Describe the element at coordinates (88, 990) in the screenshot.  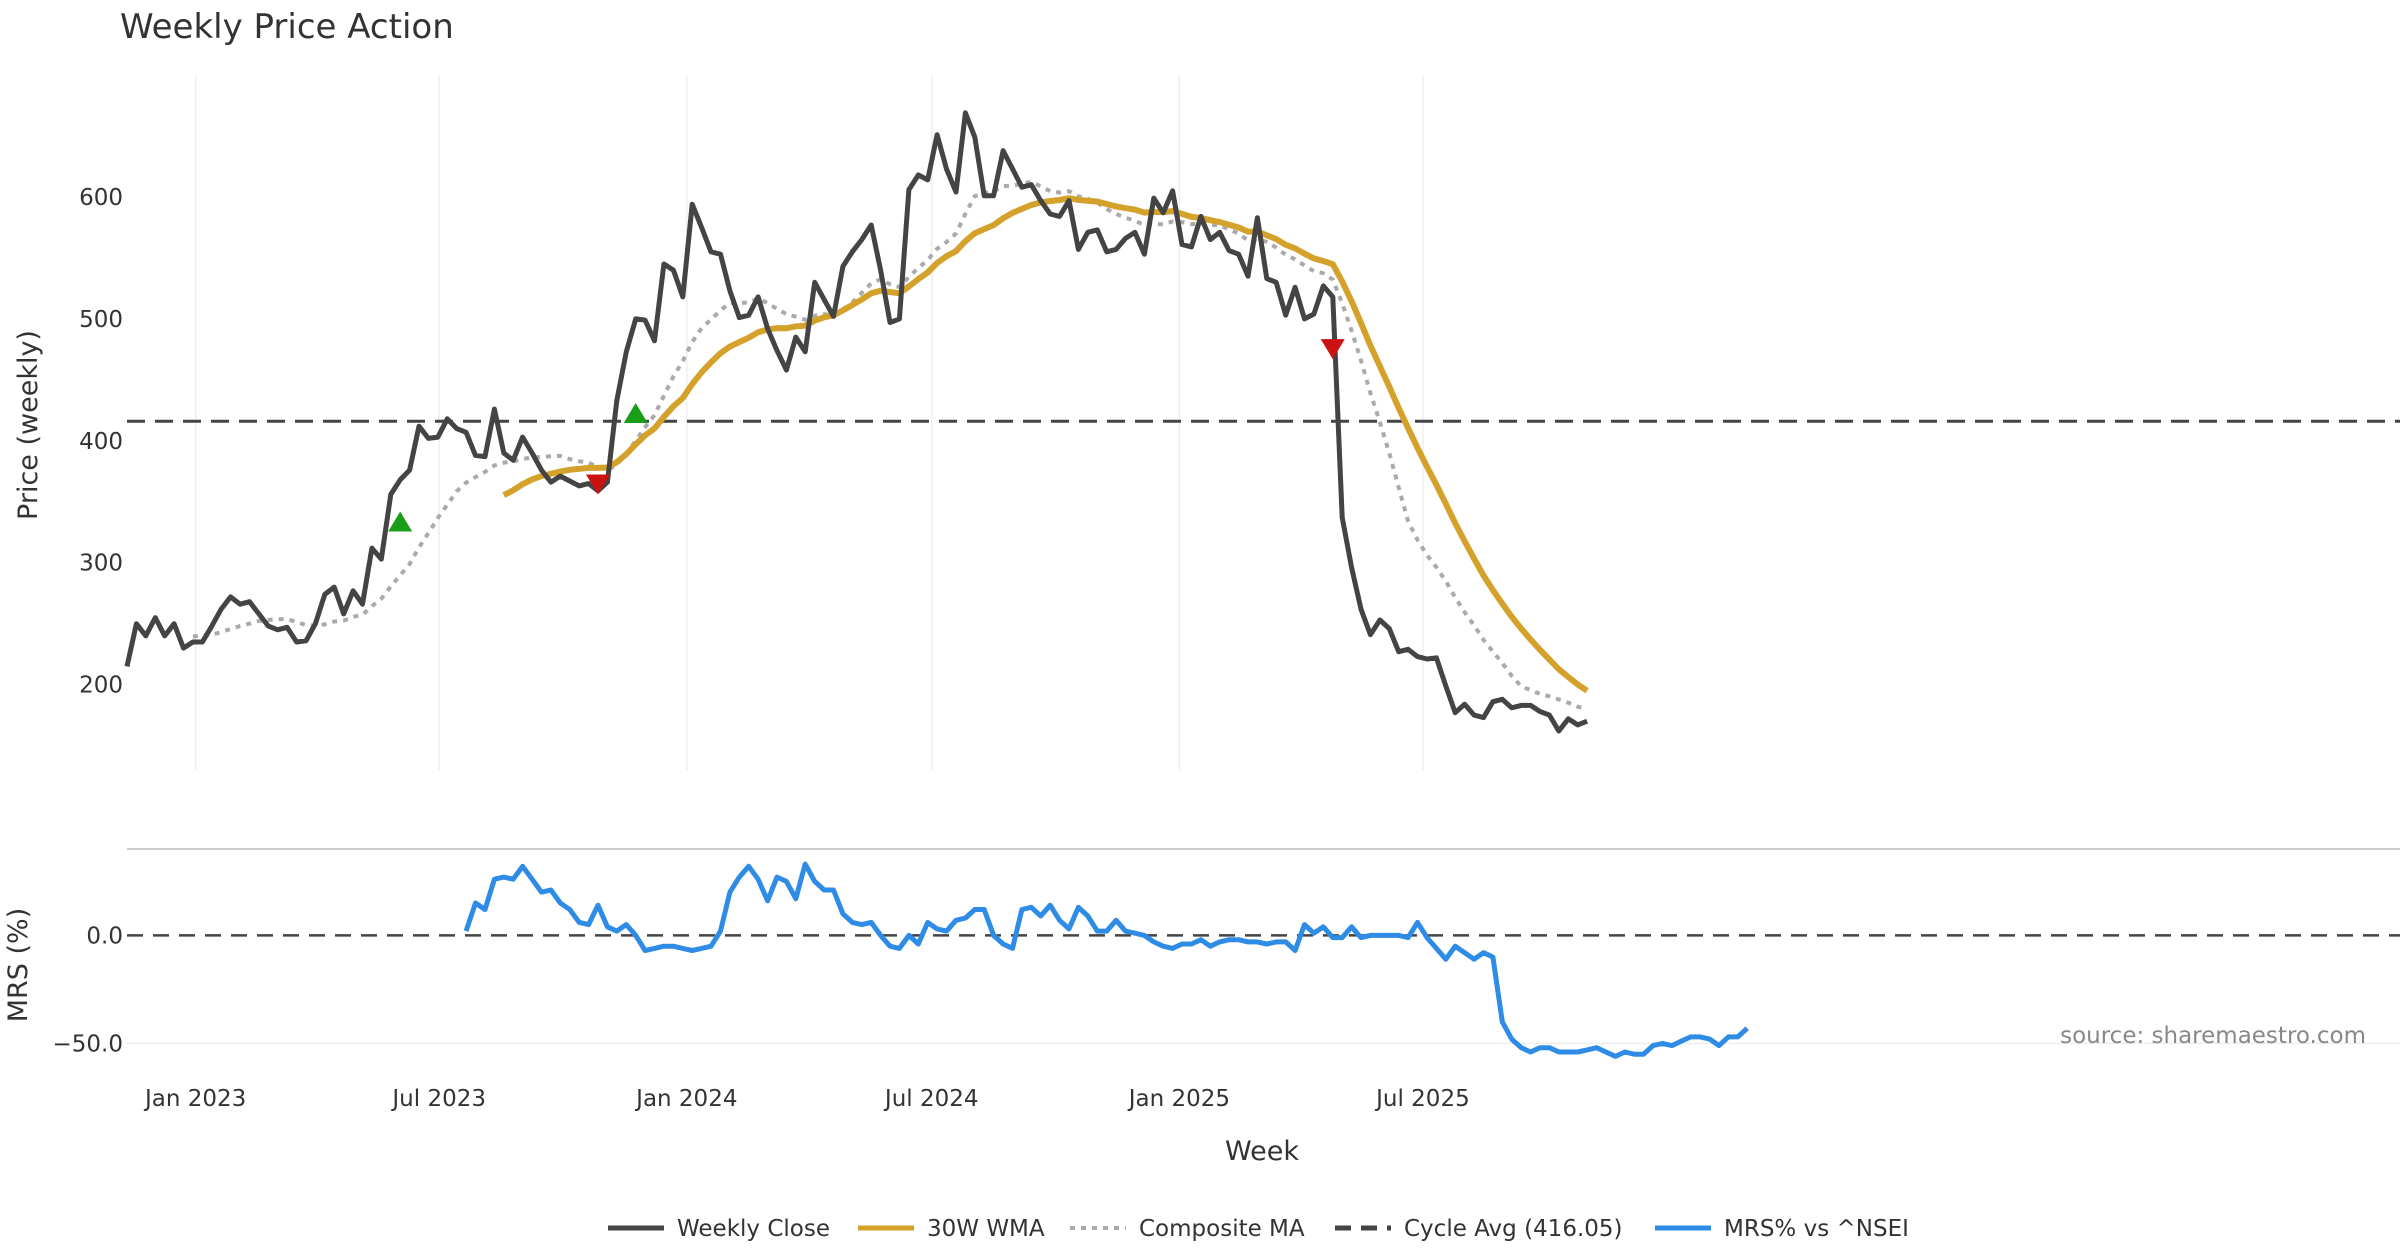
I see `mrs-y-ticks: 0.0 −50.0` at that location.